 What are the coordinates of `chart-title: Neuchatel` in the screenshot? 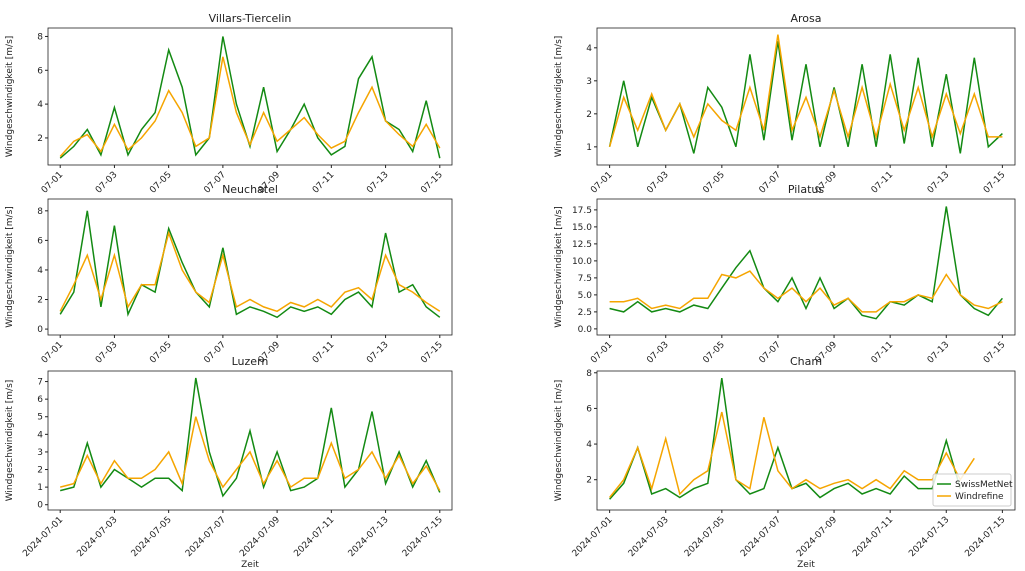 It's located at (250, 189).